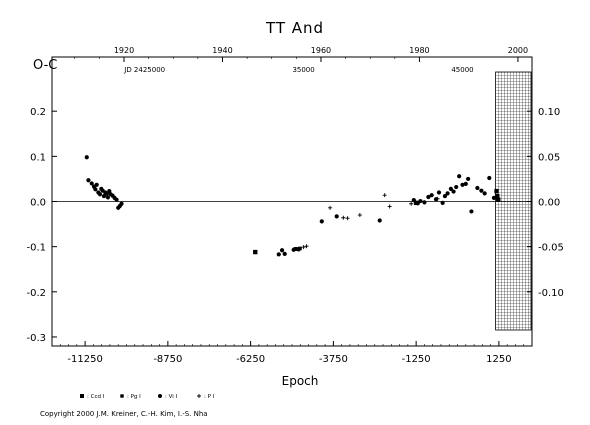  What do you see at coordinates (300, 381) in the screenshot?
I see `x-axis-label: Epoch` at bounding box center [300, 381].